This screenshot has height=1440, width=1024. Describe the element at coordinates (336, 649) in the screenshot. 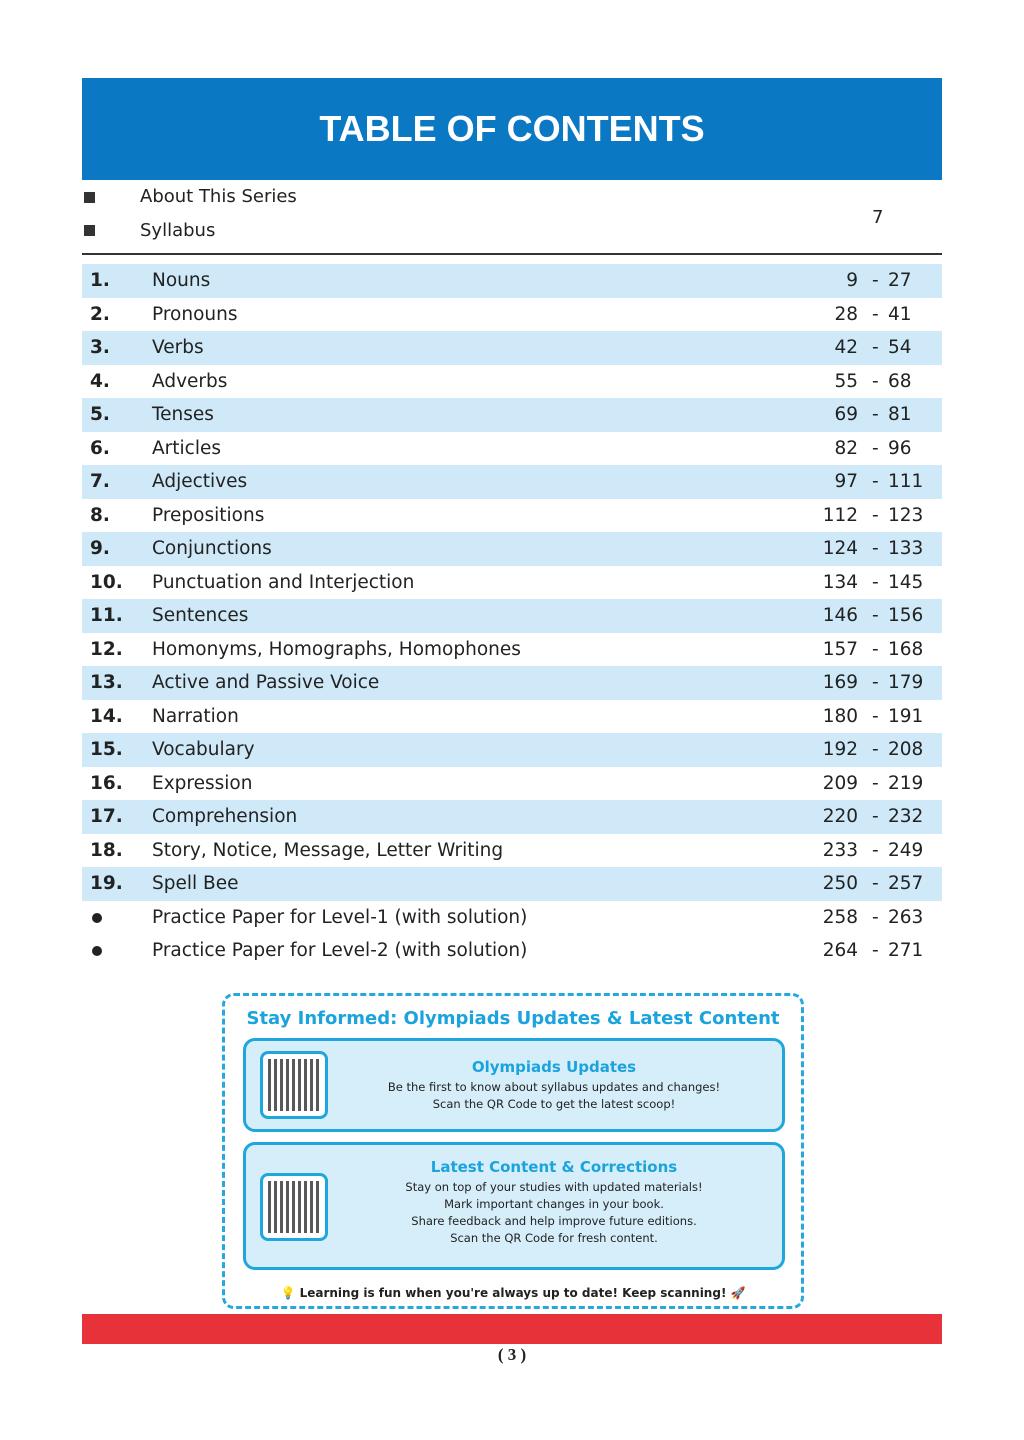

I see `chapter-title: Homonyms, Homographs, Homophones` at that location.